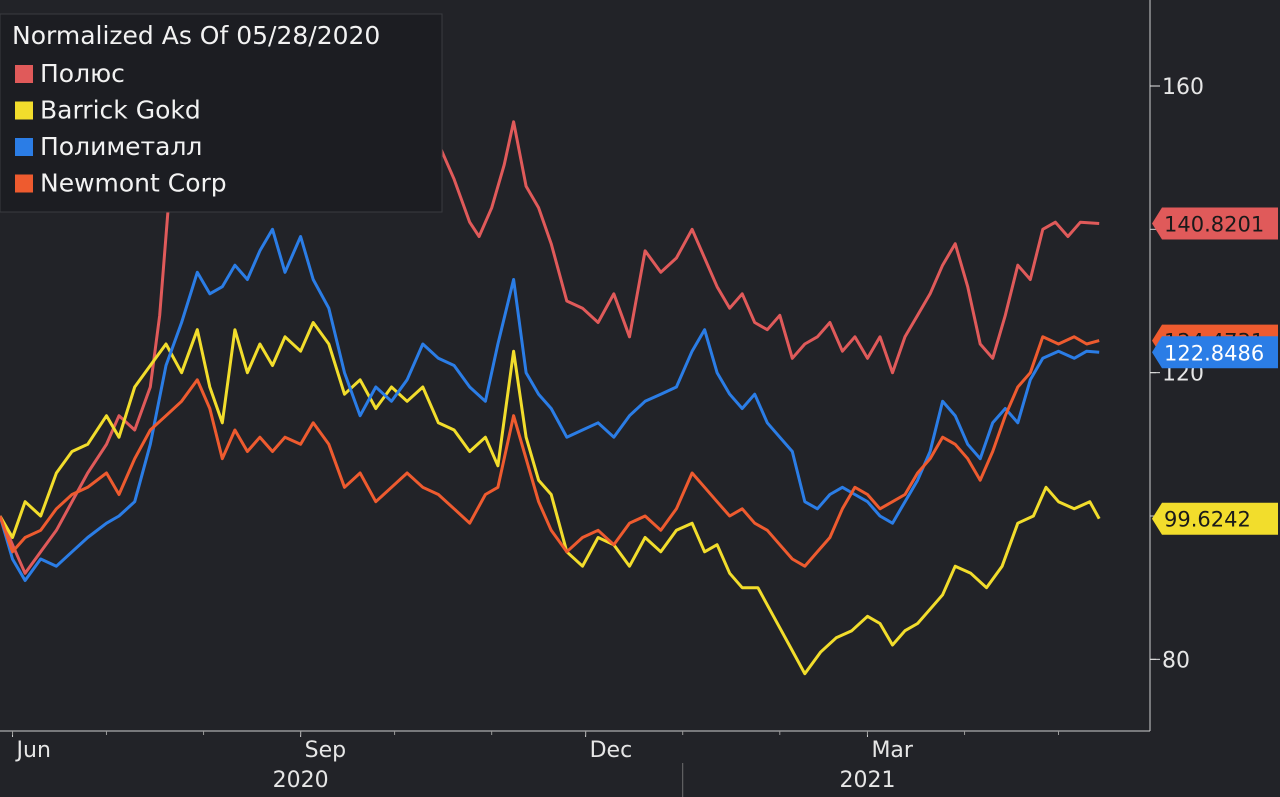 The height and width of the screenshot is (797, 1280). What do you see at coordinates (1207, 520) in the screenshot?
I see `badge-value: 99.6242` at bounding box center [1207, 520].